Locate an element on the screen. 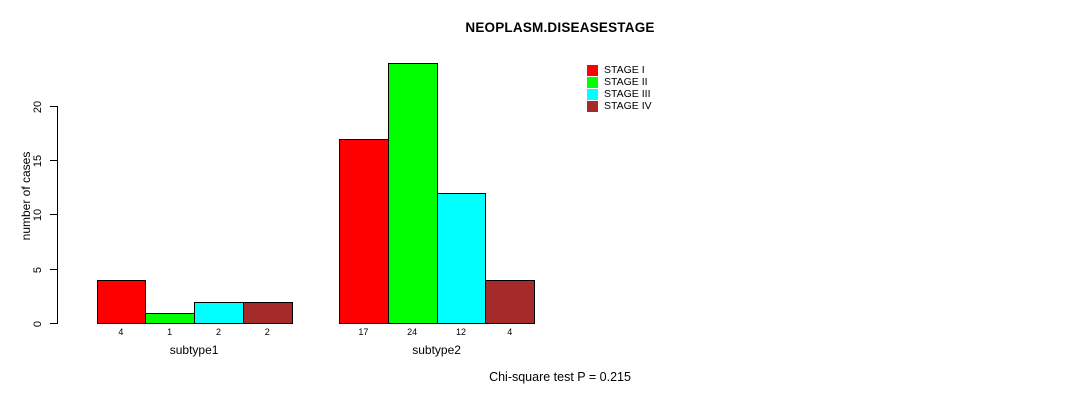 This screenshot has height=400, width=1090. x-category-label-subtype2: subtype2 is located at coordinates (436, 350).